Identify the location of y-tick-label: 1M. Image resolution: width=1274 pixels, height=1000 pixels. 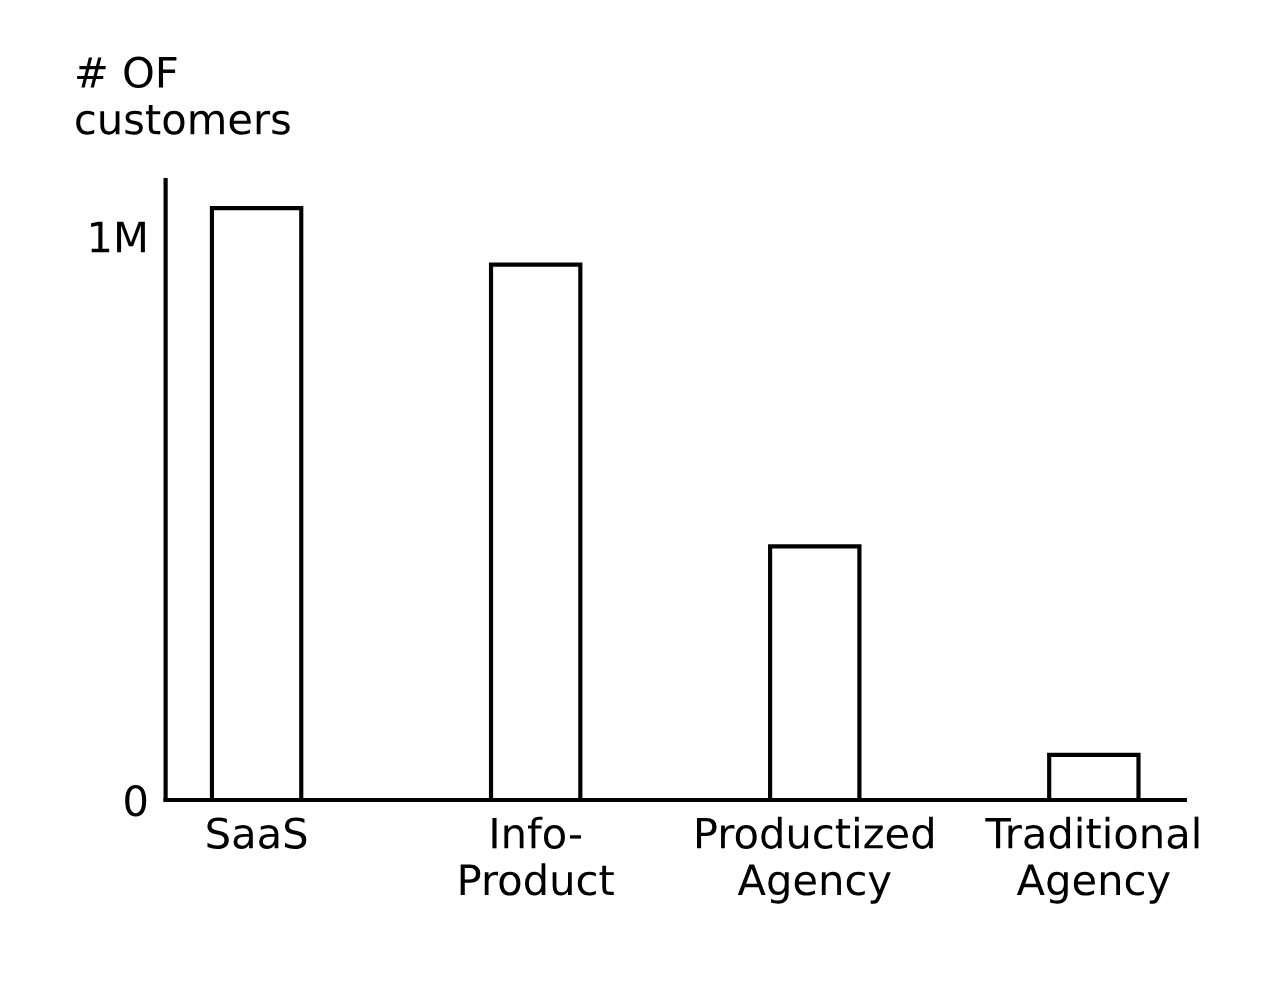
(118, 237).